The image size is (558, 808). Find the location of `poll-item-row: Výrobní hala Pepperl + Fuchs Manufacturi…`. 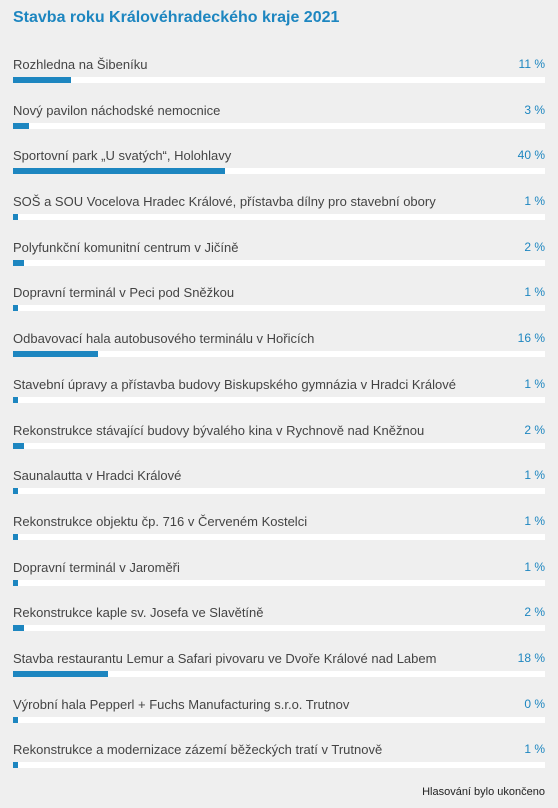

poll-item-row: Výrobní hala Pepperl + Fuchs Manufacturi… is located at coordinates (279, 705).